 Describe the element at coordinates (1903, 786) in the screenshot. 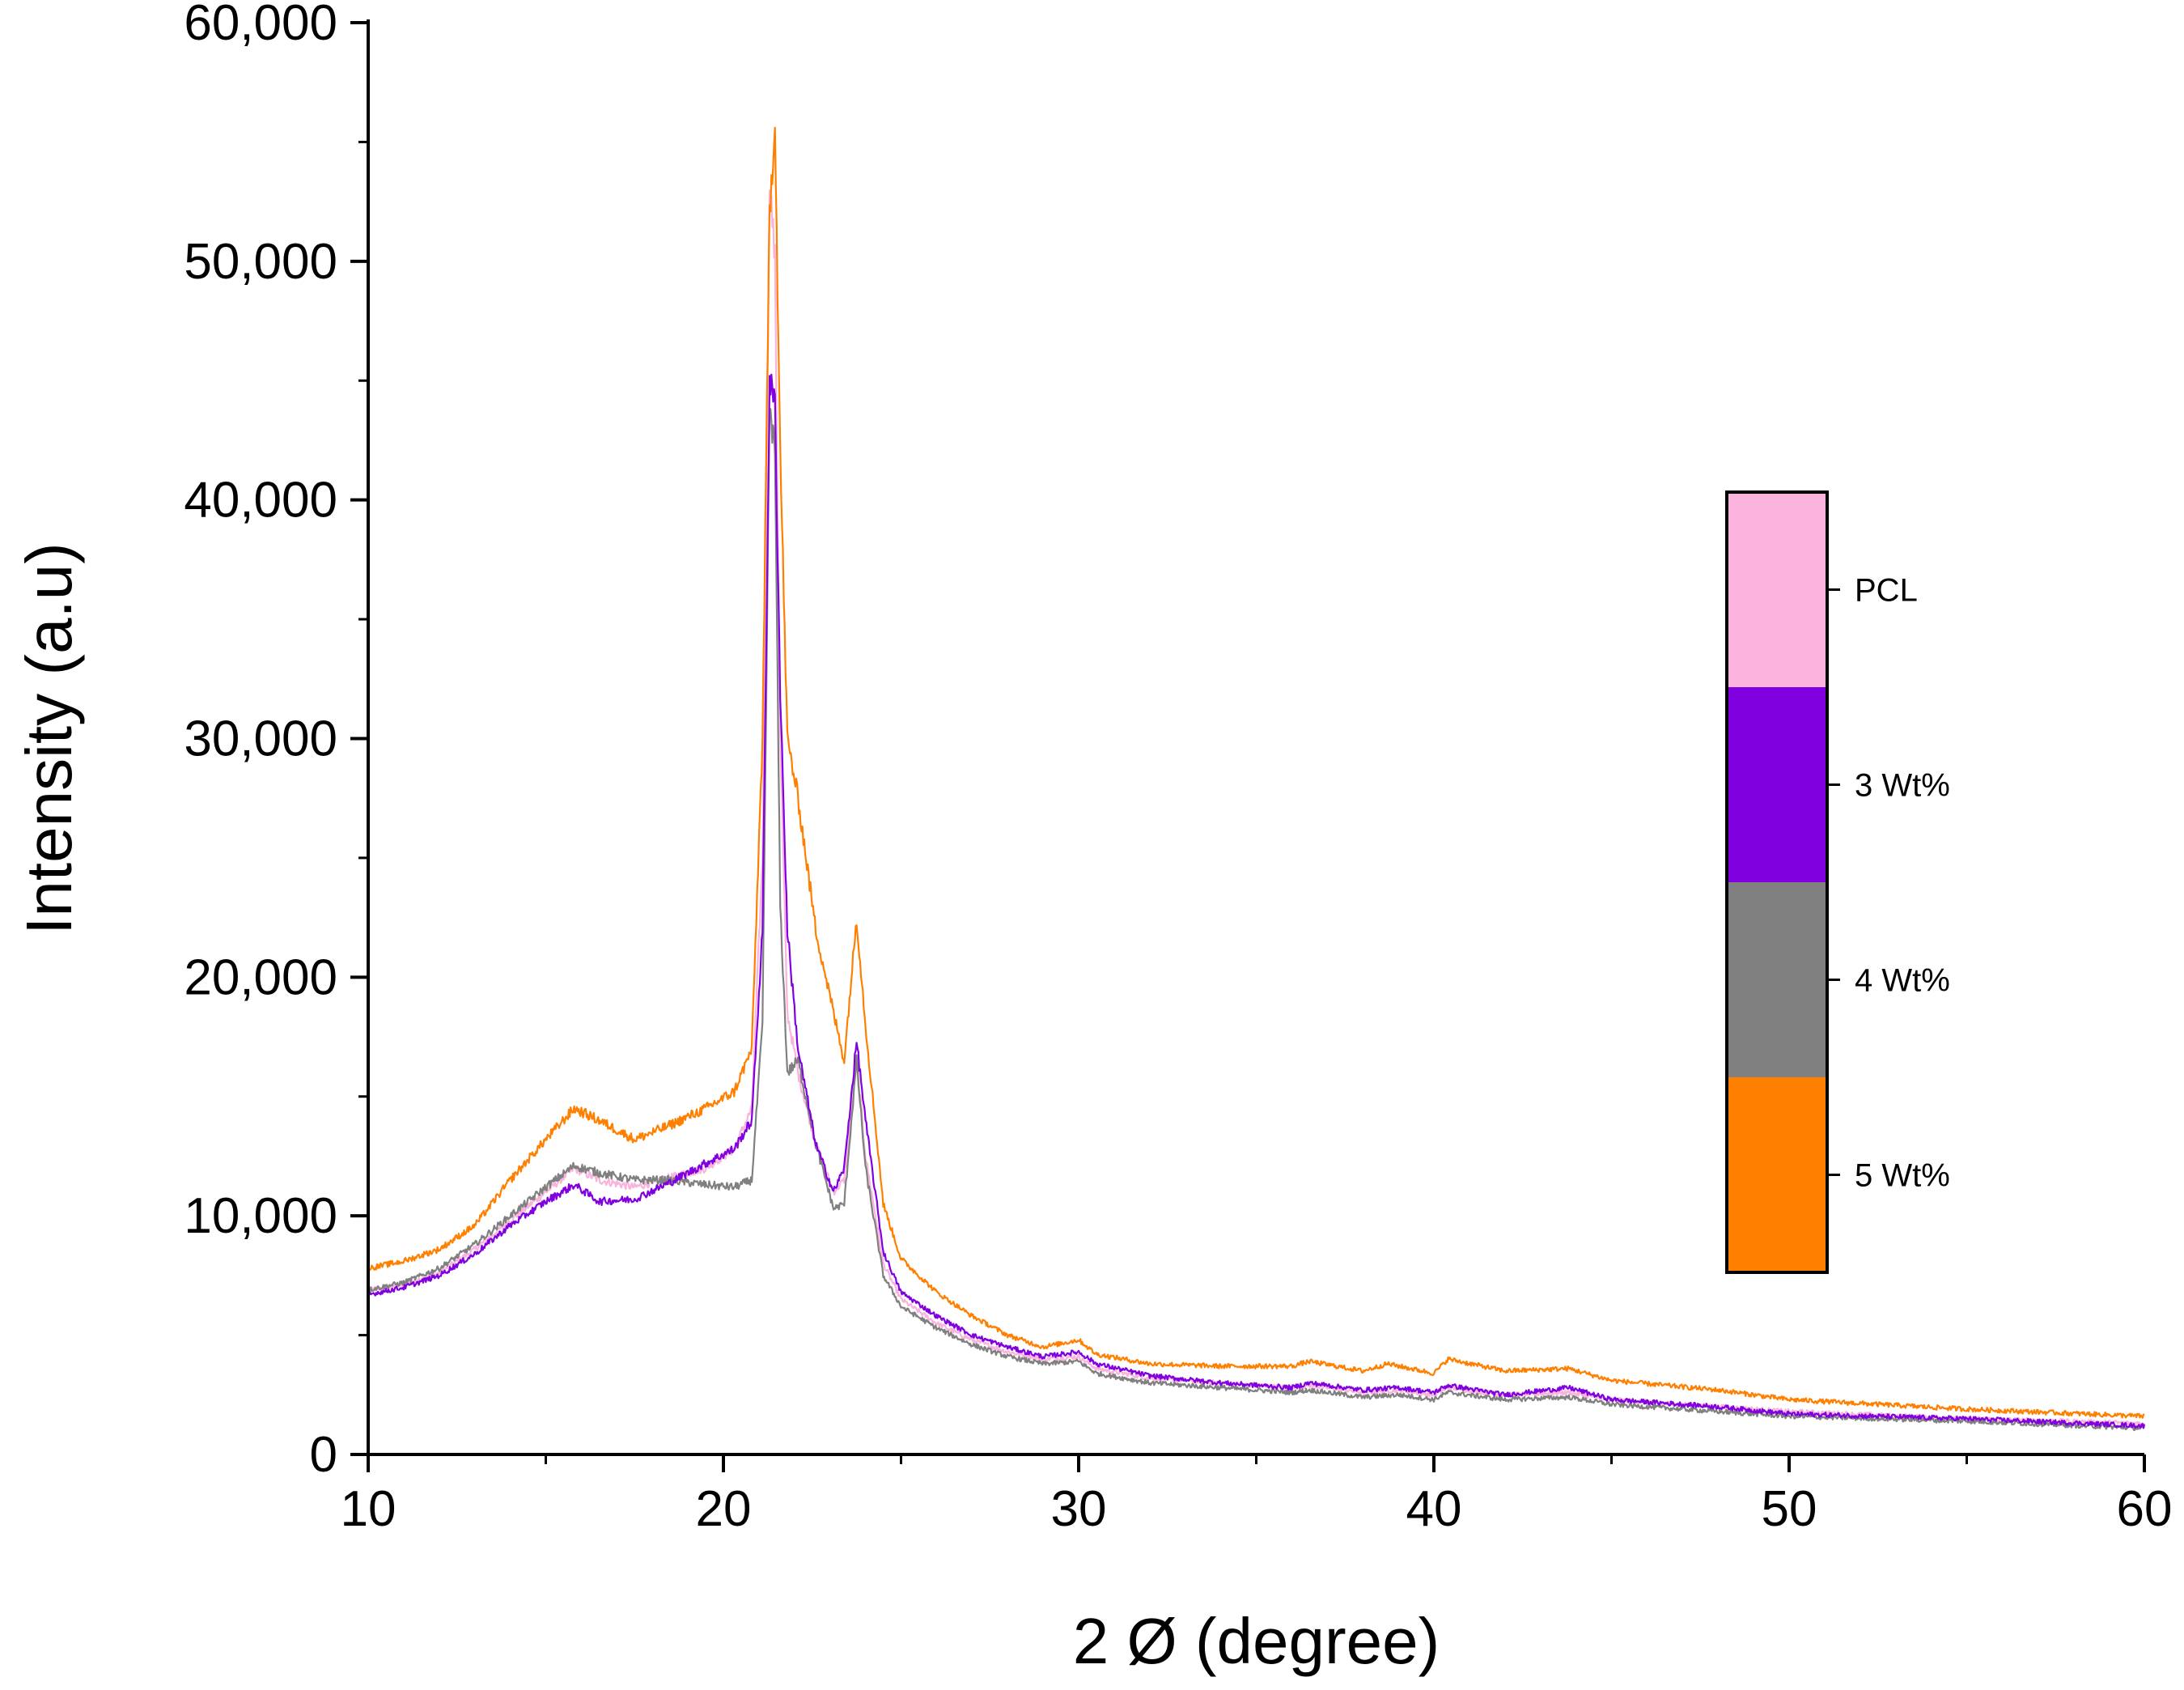

I see `legend-label: 3 Wt%` at that location.